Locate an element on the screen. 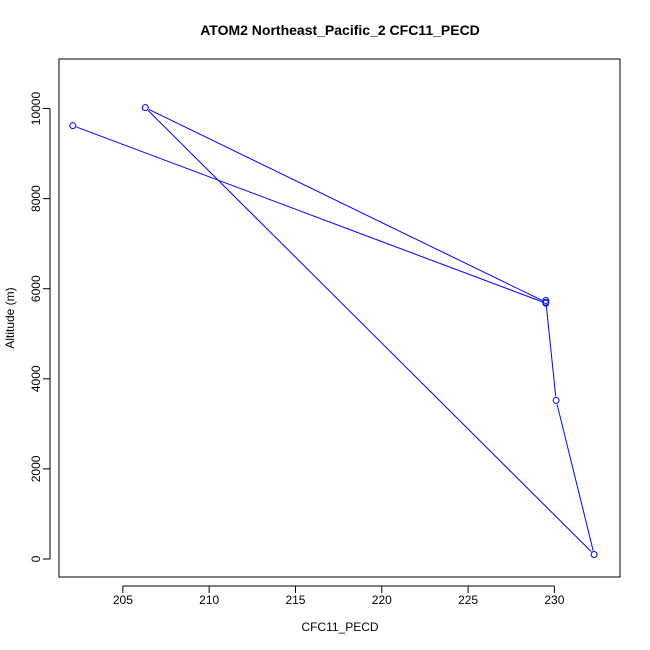 This screenshot has width=650, height=650. x-tick-label: 225 is located at coordinates (468, 600).